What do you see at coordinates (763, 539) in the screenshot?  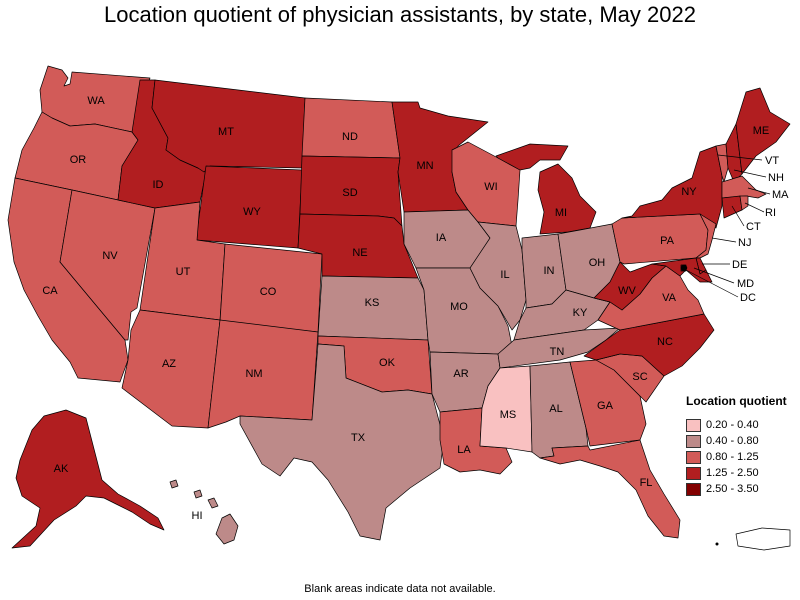 I see `state-PR` at bounding box center [763, 539].